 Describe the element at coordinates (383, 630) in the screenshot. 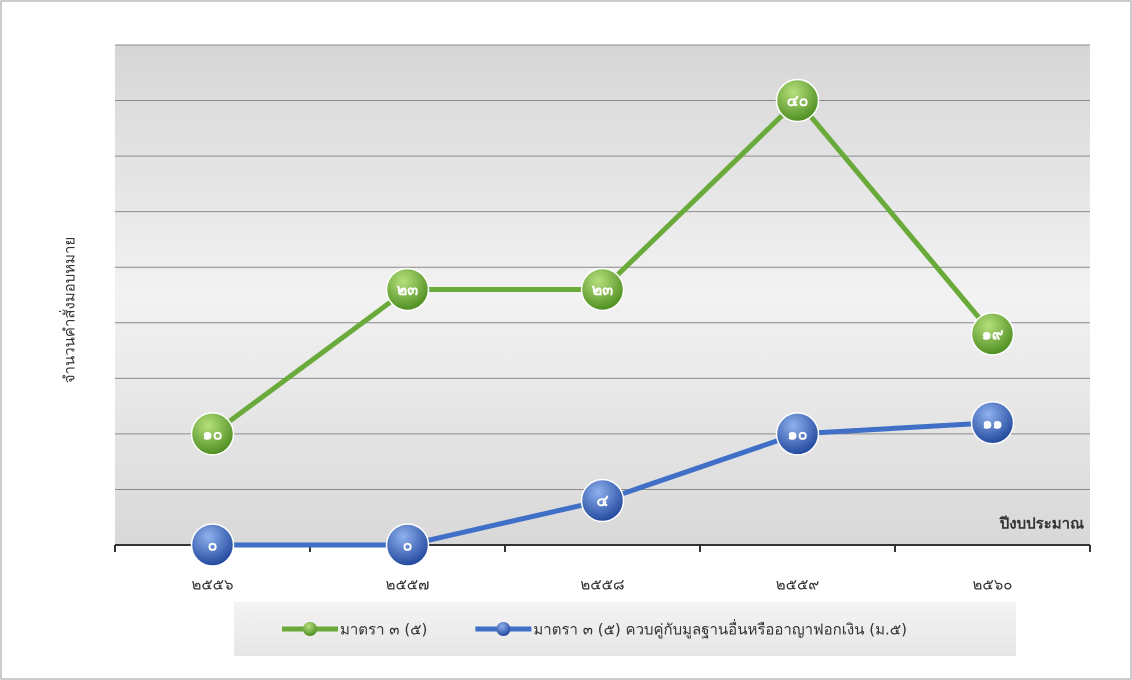

I see `legend-label: มาตรา ๓ (๕)` at that location.